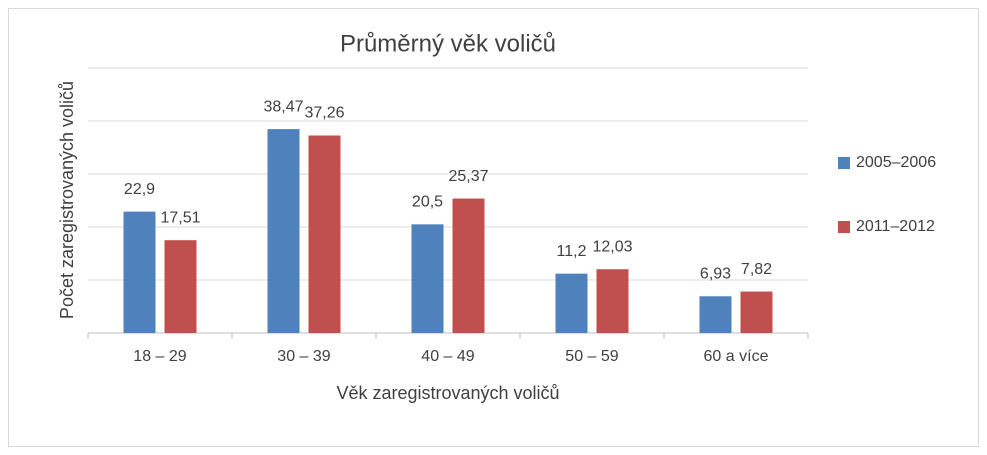 The width and height of the screenshot is (987, 455). Describe the element at coordinates (283, 106) in the screenshot. I see `value-label: 38,47` at that location.